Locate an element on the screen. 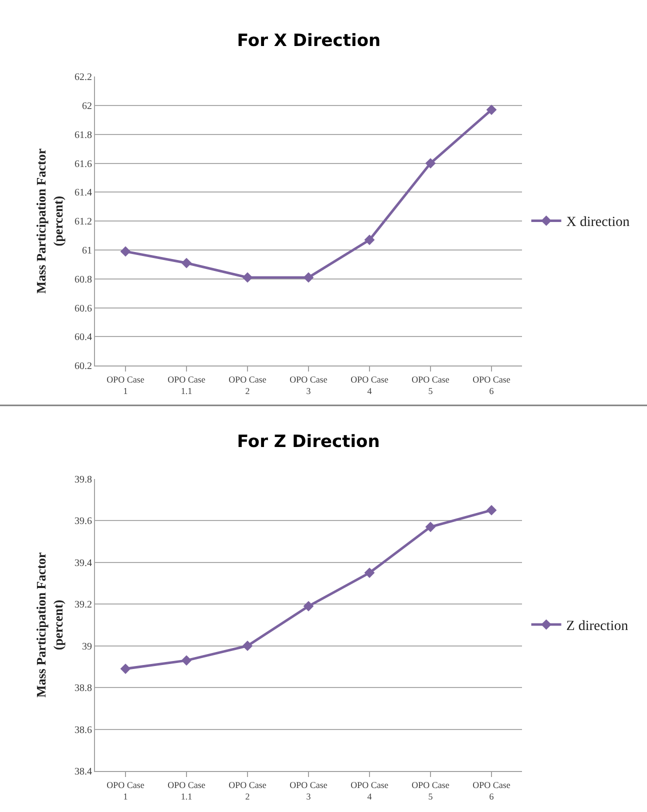 This screenshot has height=812, width=647. legend-label: X direction is located at coordinates (598, 222).